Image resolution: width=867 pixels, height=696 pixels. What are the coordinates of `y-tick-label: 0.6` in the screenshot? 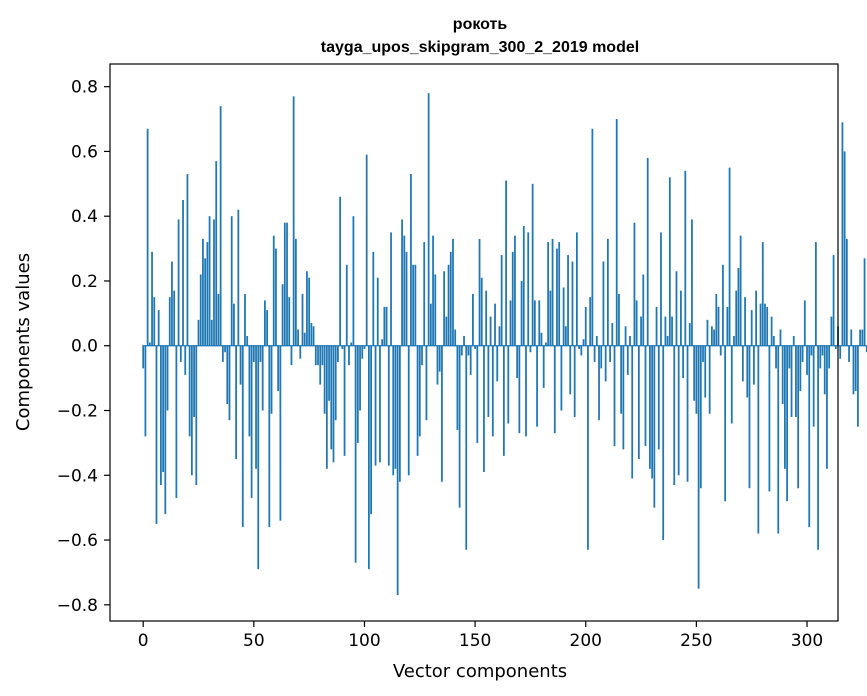 It's located at (84, 152).